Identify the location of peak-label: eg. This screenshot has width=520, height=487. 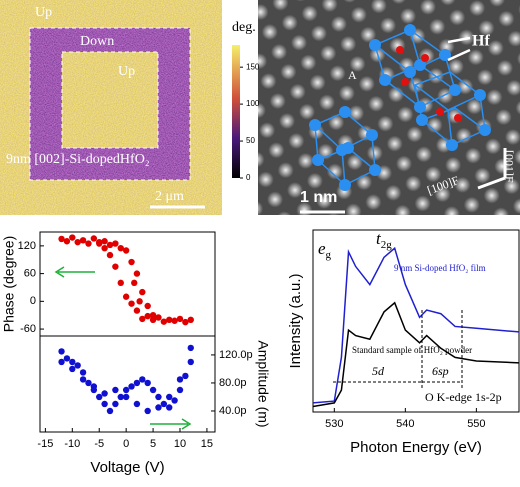
(325, 250).